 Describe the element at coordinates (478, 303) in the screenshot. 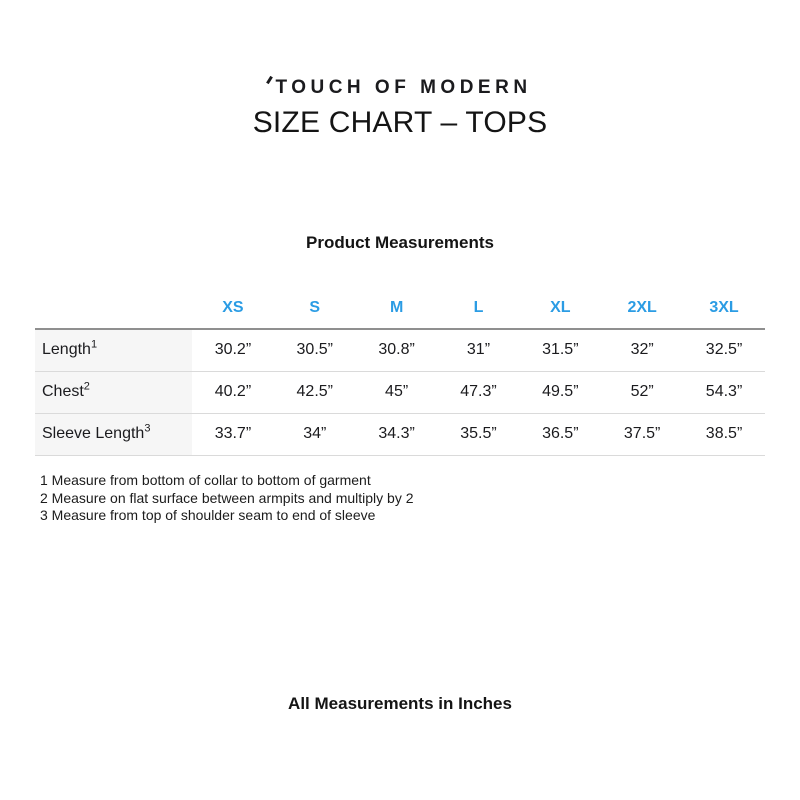

I see `size-header-l: L` at that location.